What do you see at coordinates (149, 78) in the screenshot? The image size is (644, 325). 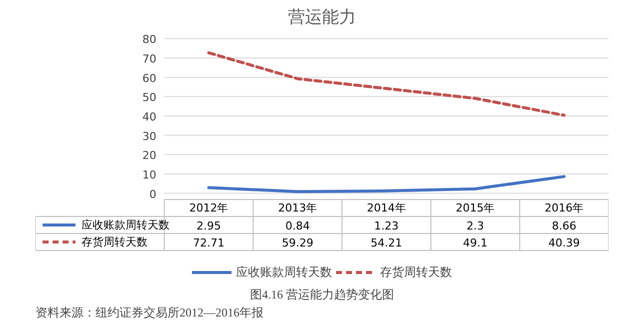 I see `y-tick-label: 60` at bounding box center [149, 78].